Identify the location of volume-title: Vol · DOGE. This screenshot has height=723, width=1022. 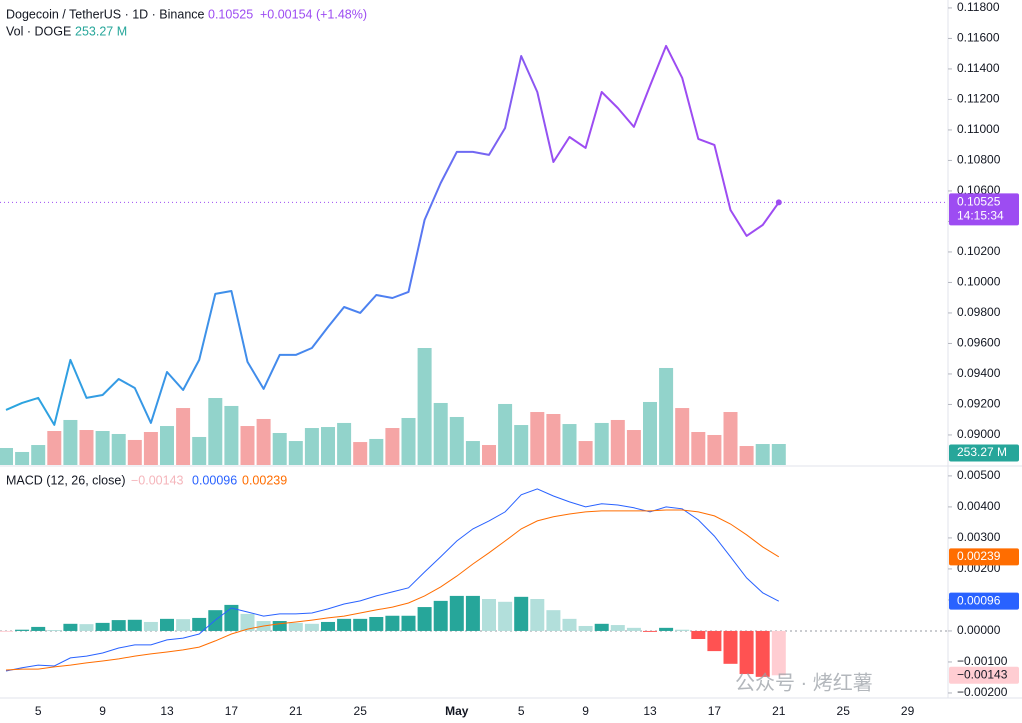
(38, 31).